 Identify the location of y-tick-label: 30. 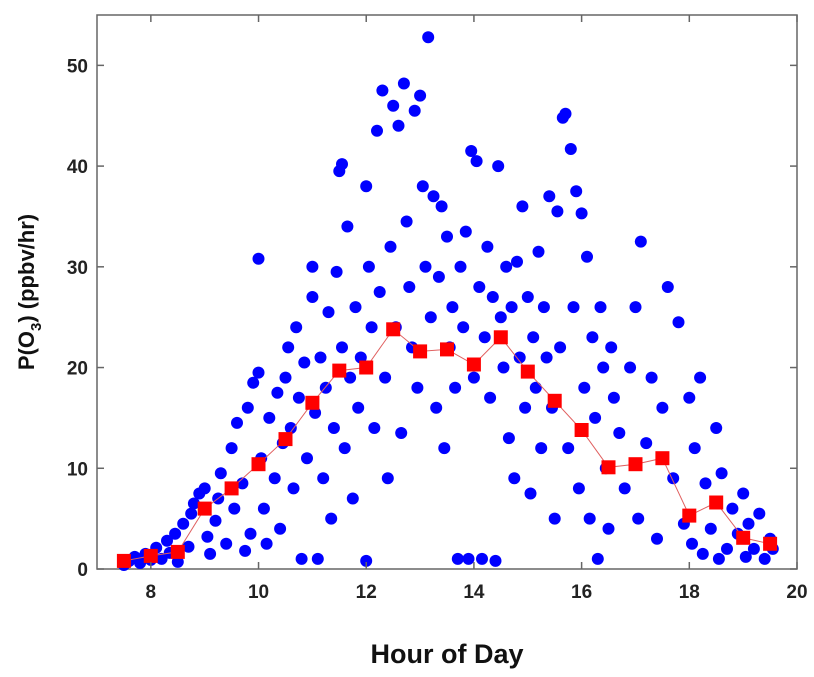
(77, 268).